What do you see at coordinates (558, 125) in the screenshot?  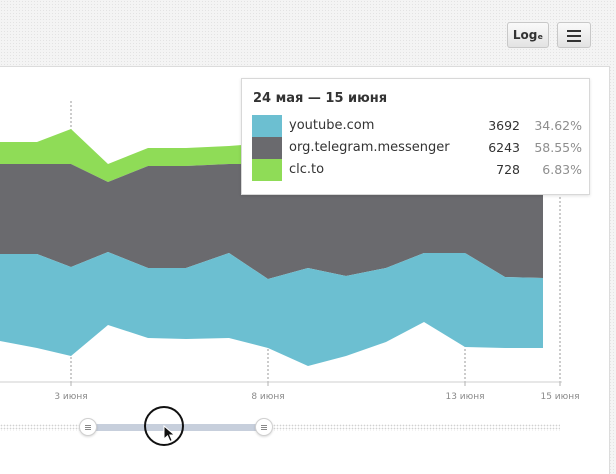 I see `series-percent: 34.62%` at bounding box center [558, 125].